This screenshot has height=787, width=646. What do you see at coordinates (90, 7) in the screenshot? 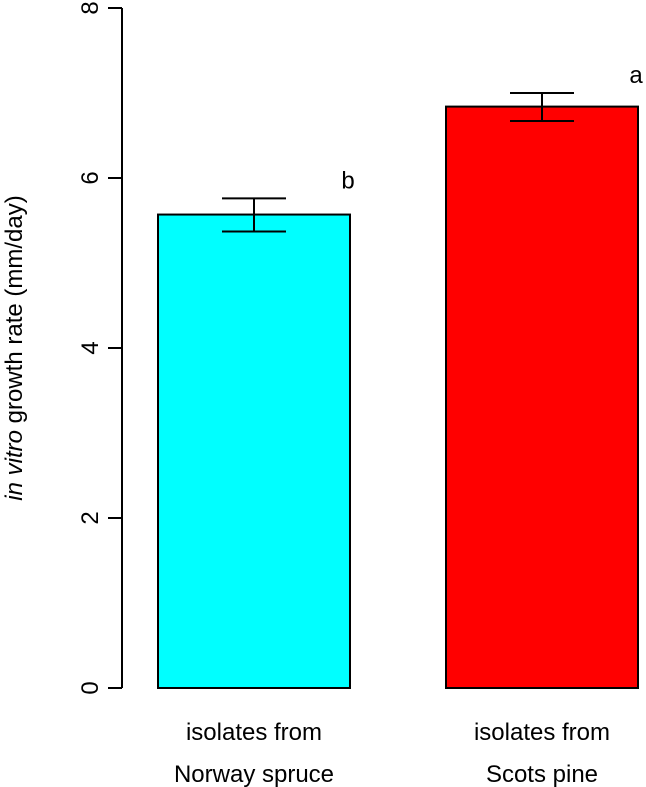
I see `y-tick-label: 8` at bounding box center [90, 7].